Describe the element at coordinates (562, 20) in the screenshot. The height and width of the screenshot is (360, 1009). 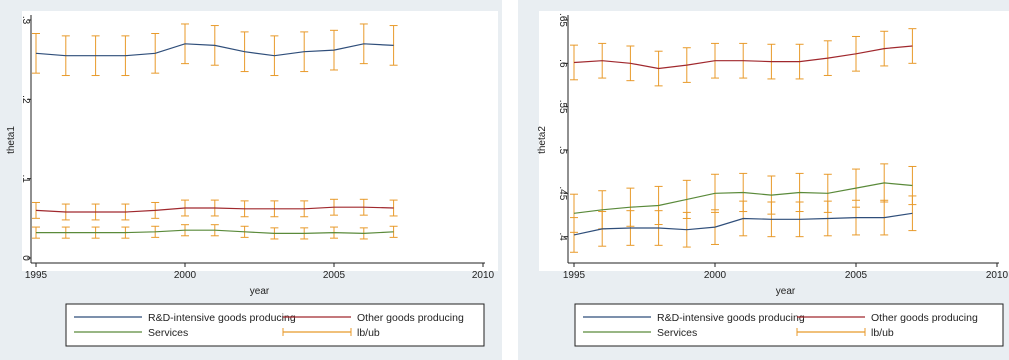
I see `y-tick-label: .65` at that location.